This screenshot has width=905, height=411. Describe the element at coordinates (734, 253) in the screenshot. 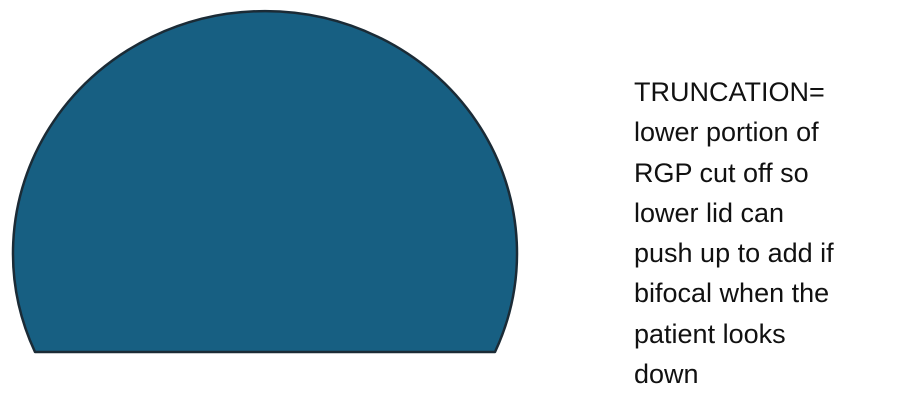

I see `caption-line: push up to add if` at that location.